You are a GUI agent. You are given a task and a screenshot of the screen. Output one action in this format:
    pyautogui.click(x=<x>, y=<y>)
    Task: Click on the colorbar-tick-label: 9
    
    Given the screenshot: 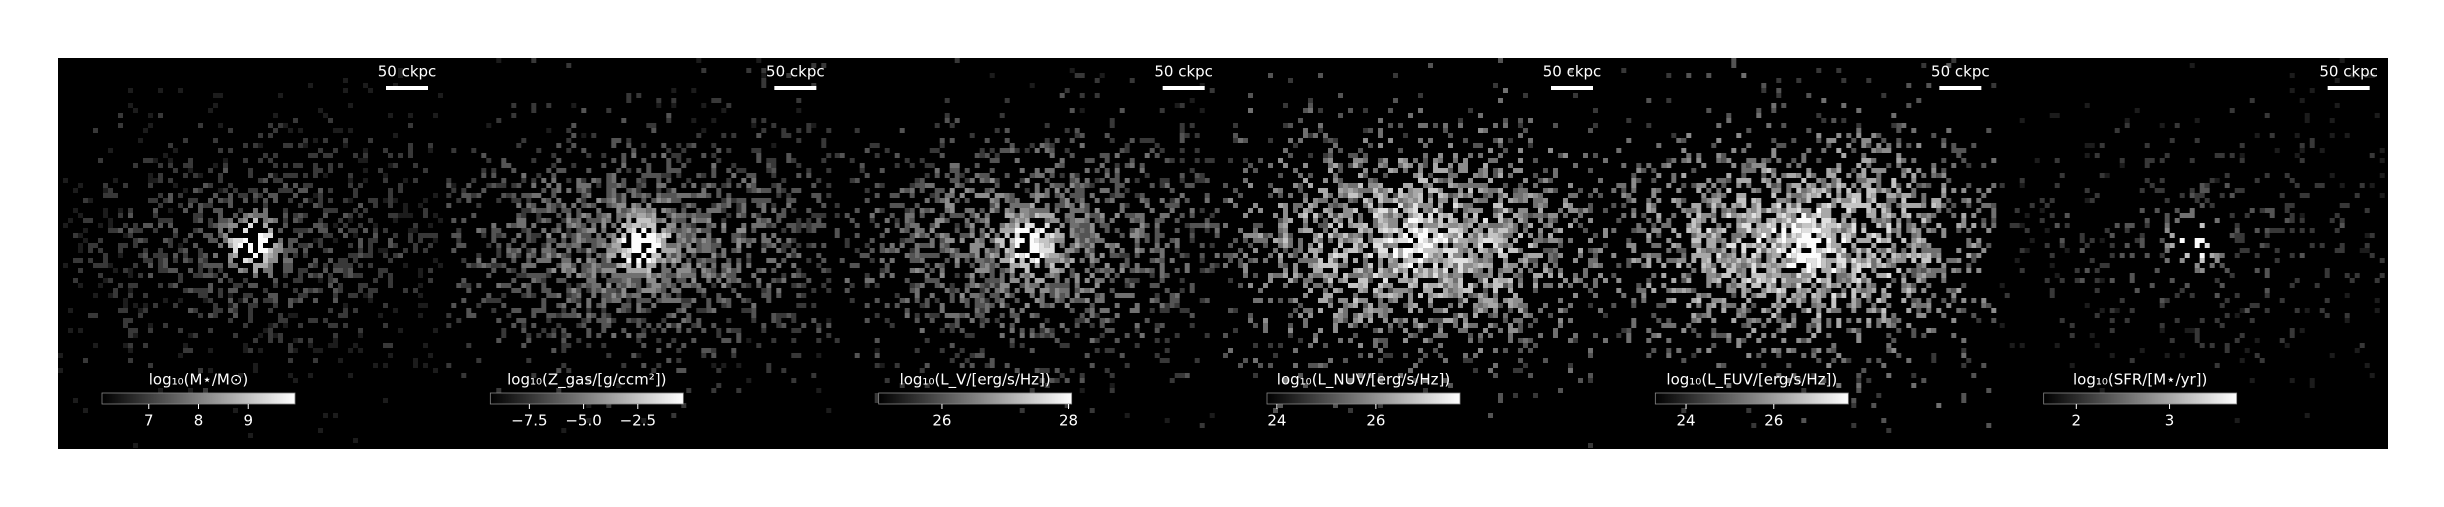 What is the action you would take?
    pyautogui.click(x=248, y=421)
    